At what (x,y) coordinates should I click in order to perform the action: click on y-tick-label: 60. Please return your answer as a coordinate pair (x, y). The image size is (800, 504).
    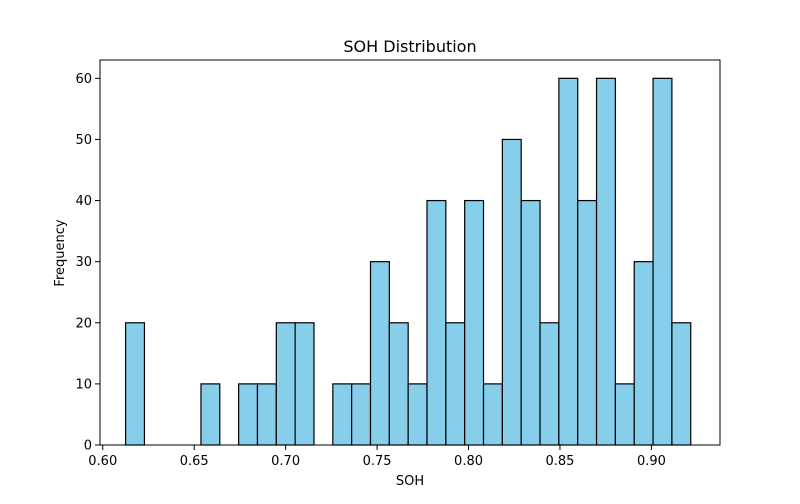
    Looking at the image, I should click on (83, 79).